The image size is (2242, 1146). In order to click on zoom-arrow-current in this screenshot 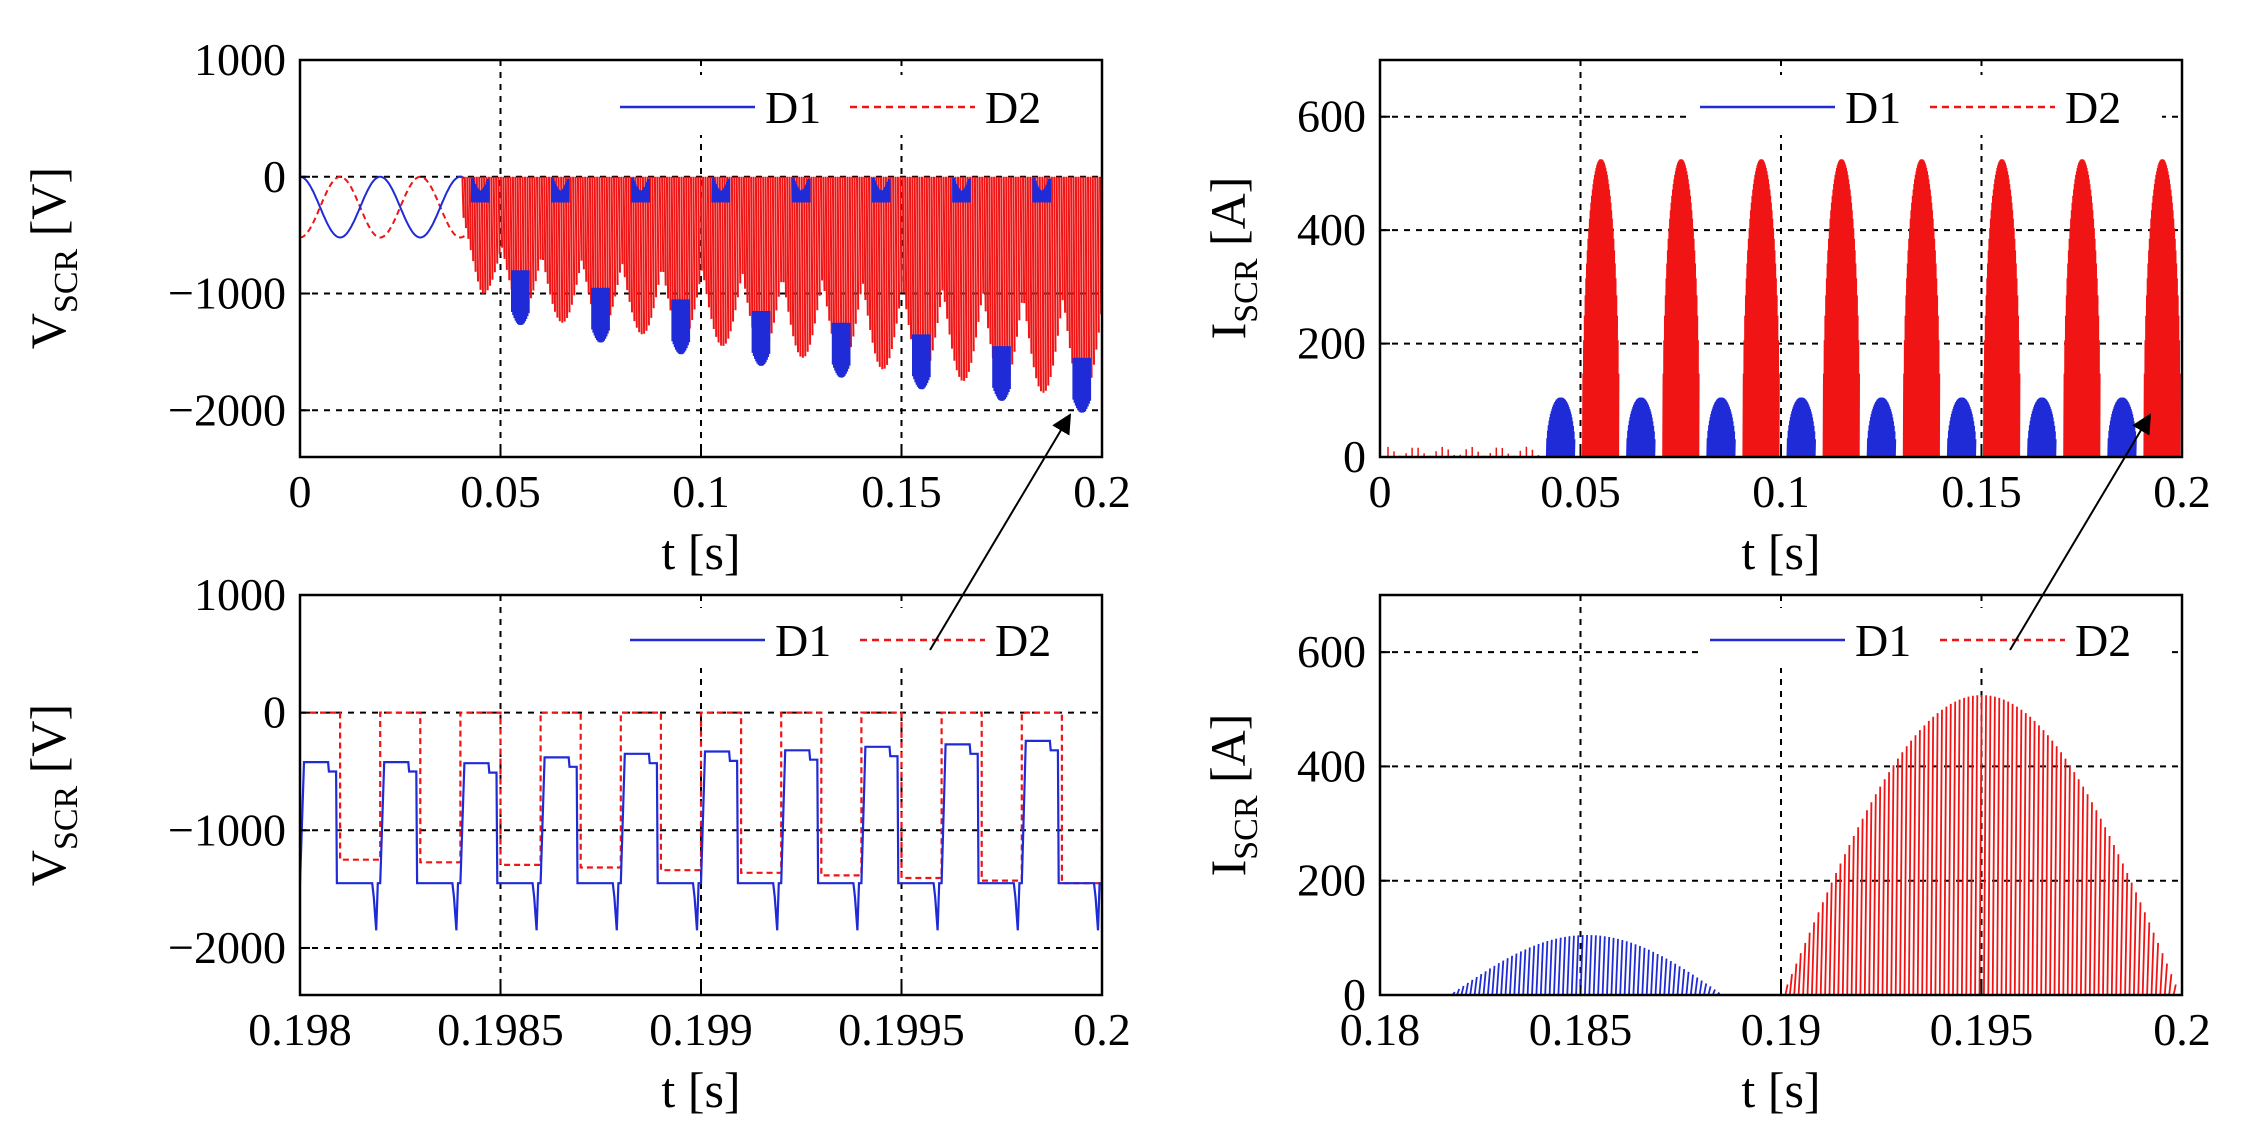, I will do `click(2080, 532)`.